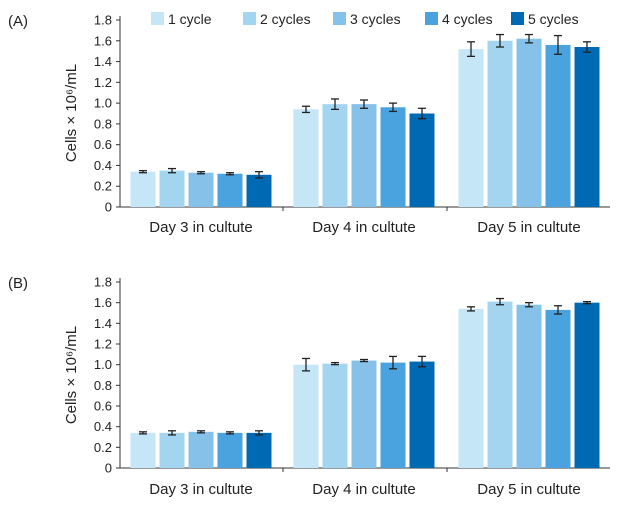 This screenshot has width=641, height=511. What do you see at coordinates (285, 19) in the screenshot?
I see `legend-label: 2 cycles` at bounding box center [285, 19].